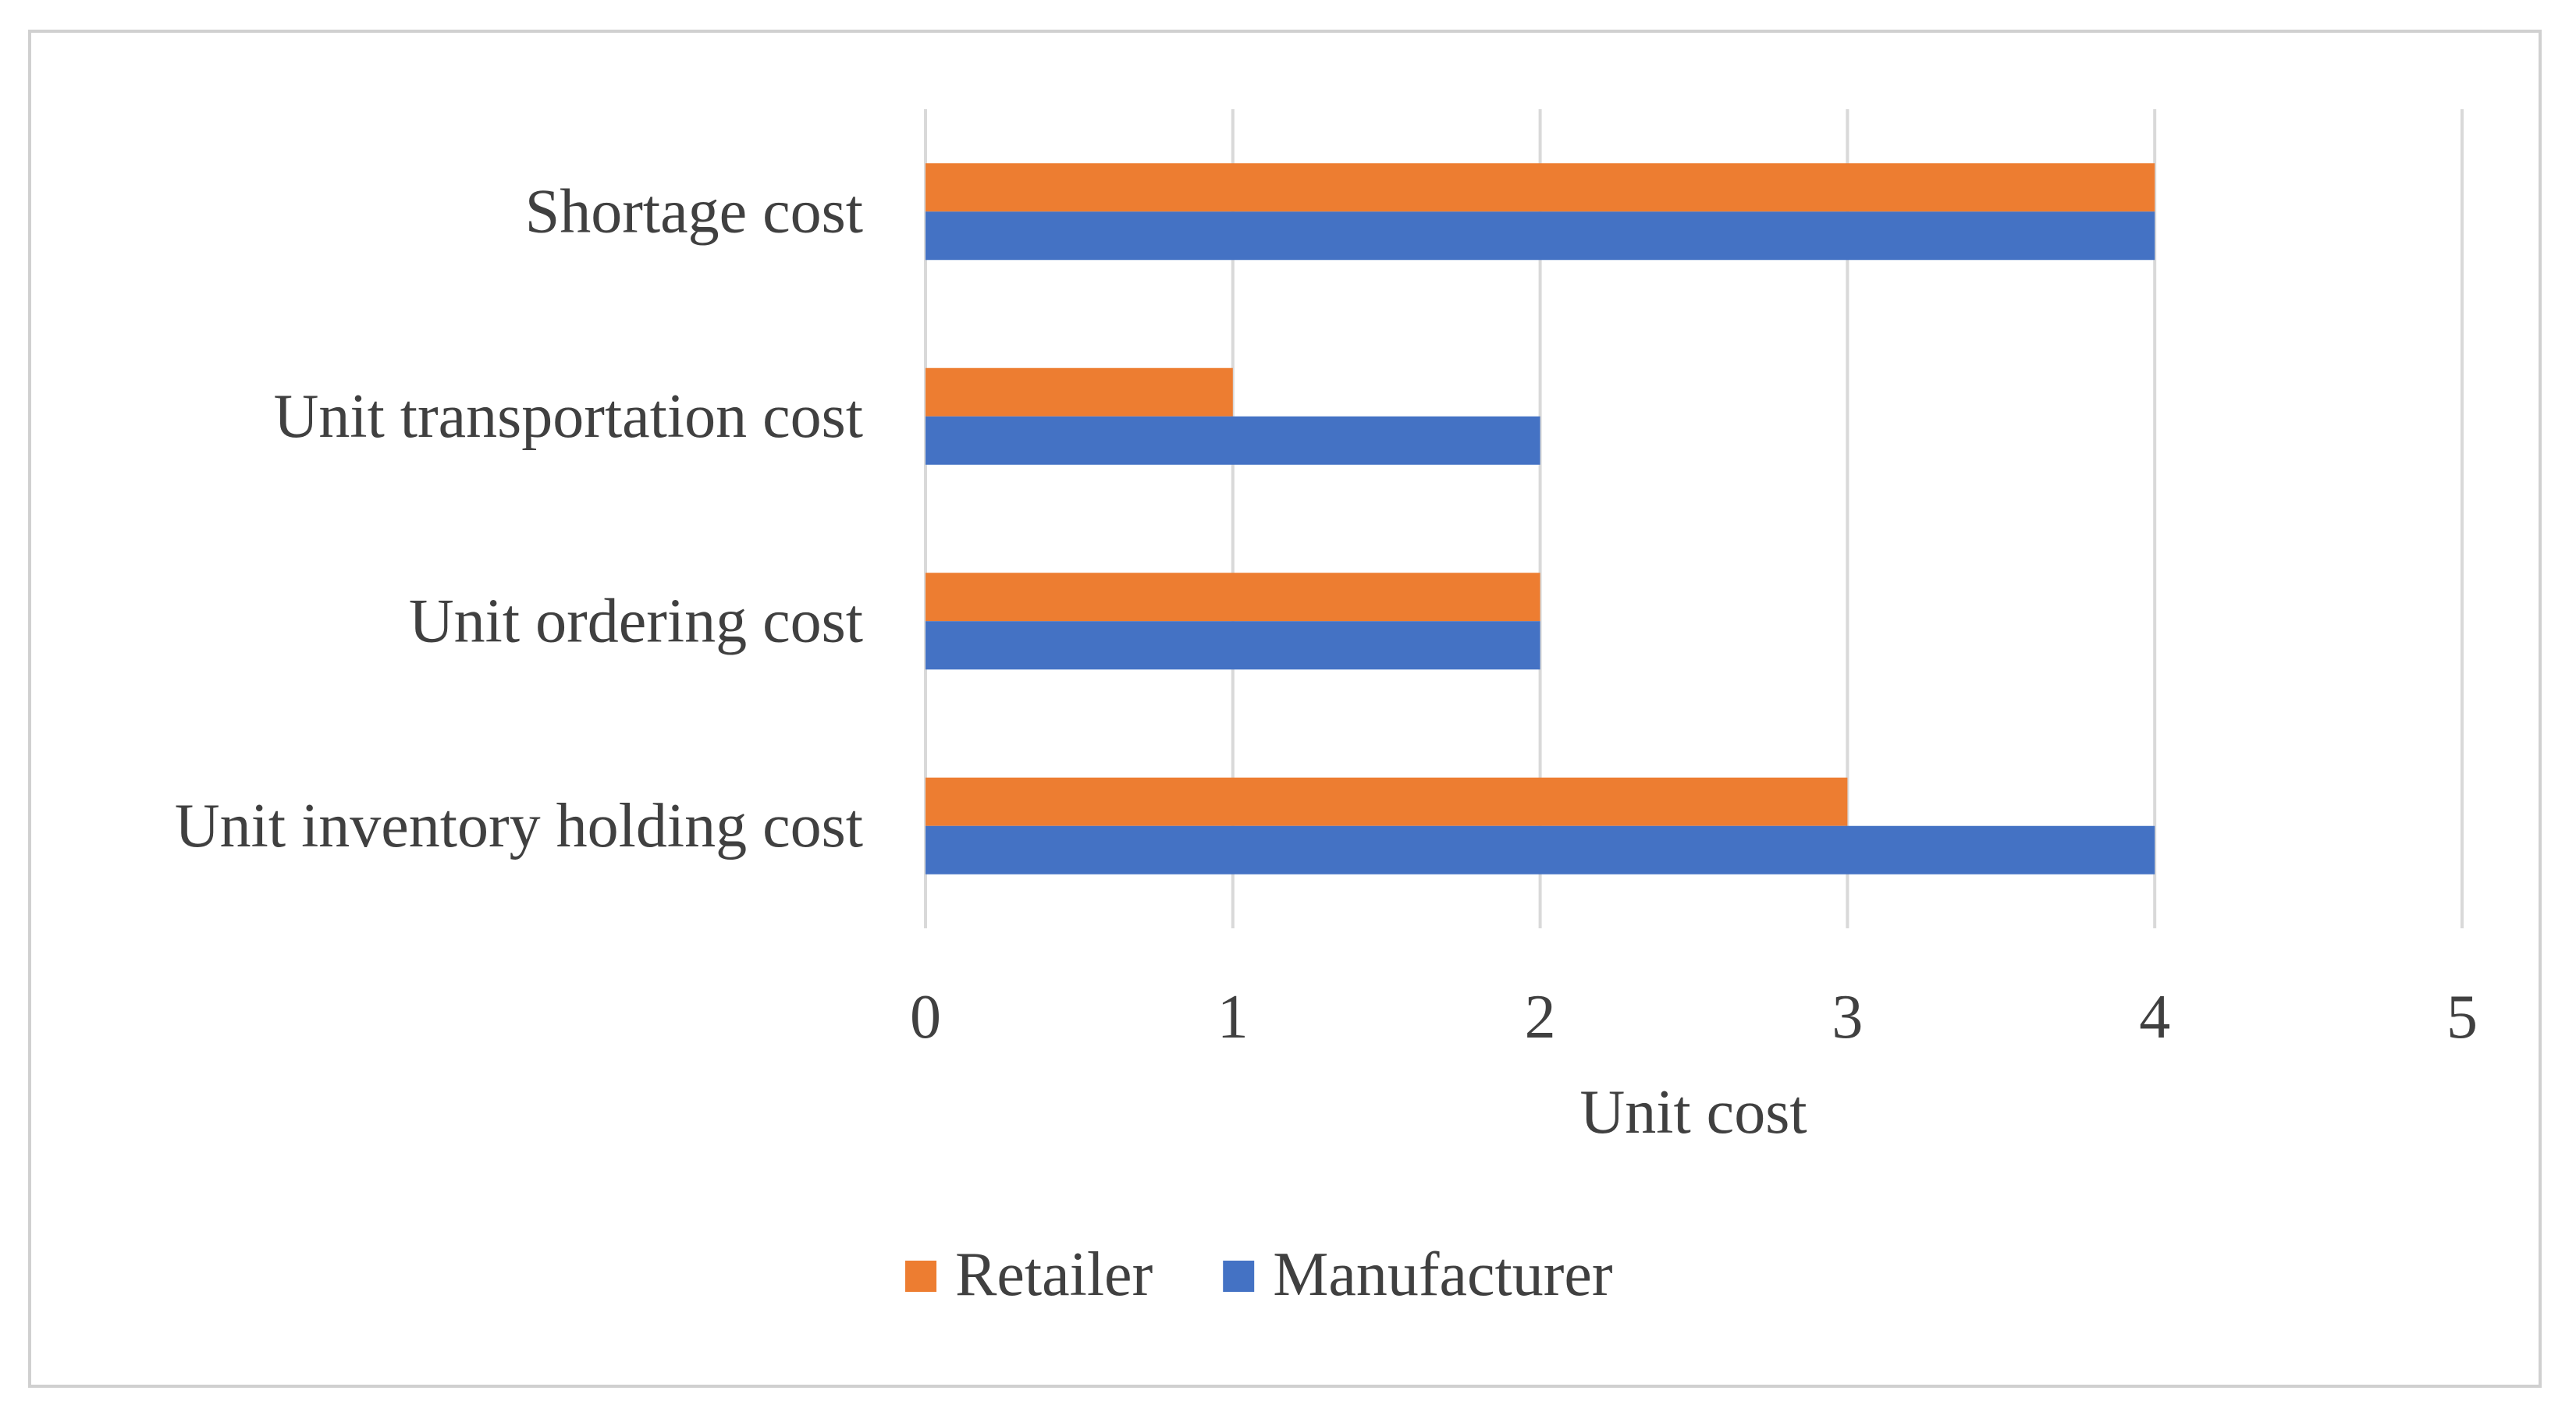  Describe the element at coordinates (694, 211) in the screenshot. I see `category-label: Shortage cost` at that location.